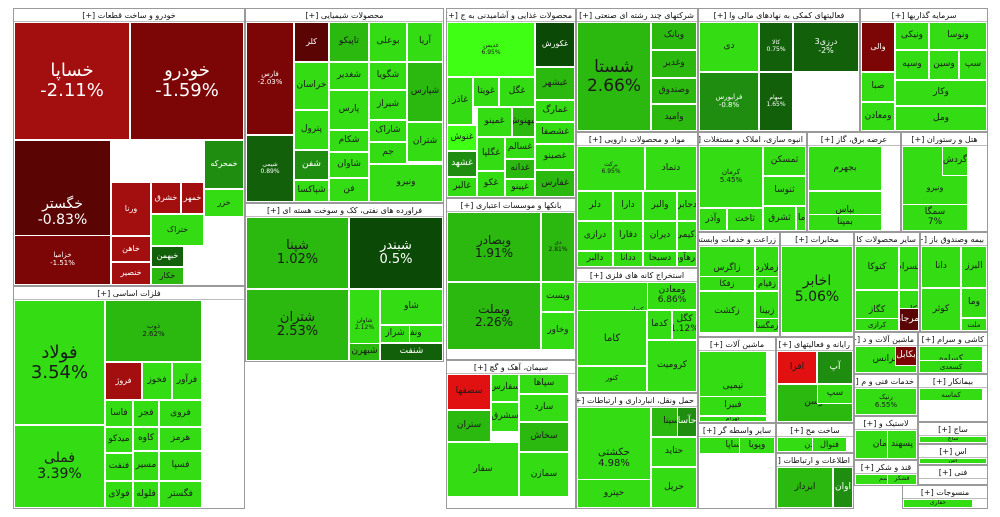 This screenshot has width=1000, height=517. Describe the element at coordinates (953, 381) in the screenshot. I see `sector-header: بیمانکار [+]` at that location.